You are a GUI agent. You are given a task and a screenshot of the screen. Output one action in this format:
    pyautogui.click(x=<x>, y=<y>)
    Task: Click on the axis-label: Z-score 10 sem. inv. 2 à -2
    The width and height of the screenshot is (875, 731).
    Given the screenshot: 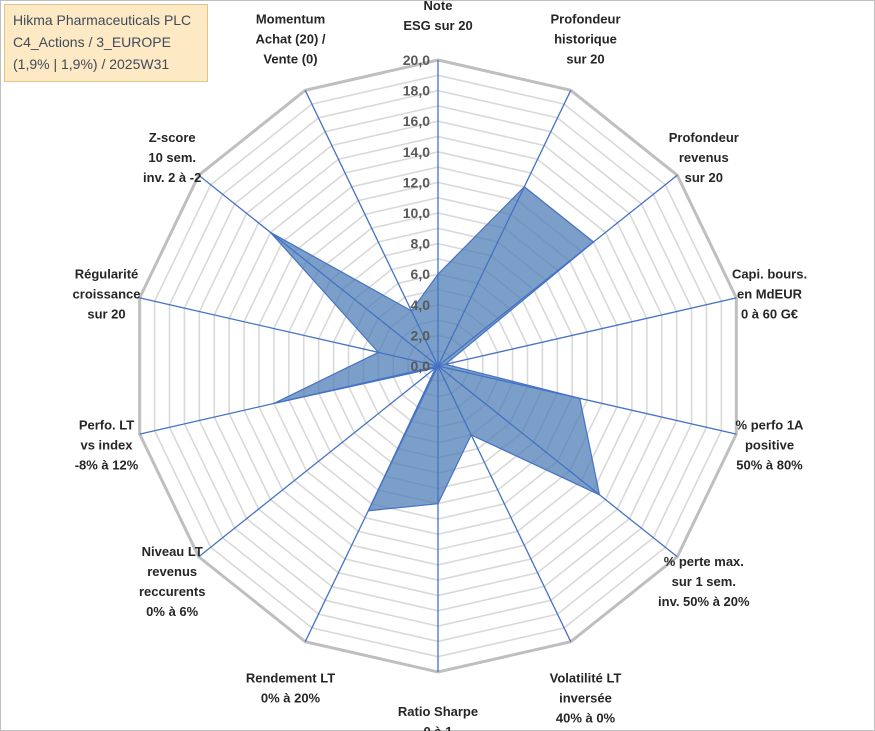 What is the action you would take?
    pyautogui.click(x=172, y=157)
    